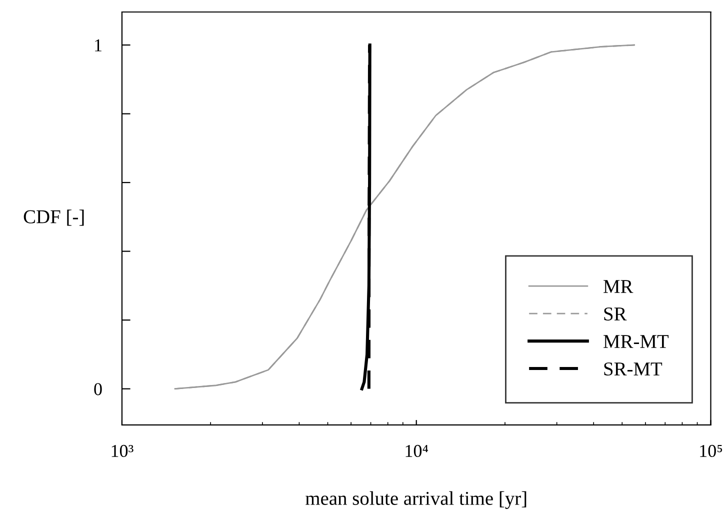 This screenshot has height=522, width=726. Describe the element at coordinates (416, 500) in the screenshot. I see `x-axis-title: mean solute arrival time [yr]` at that location.